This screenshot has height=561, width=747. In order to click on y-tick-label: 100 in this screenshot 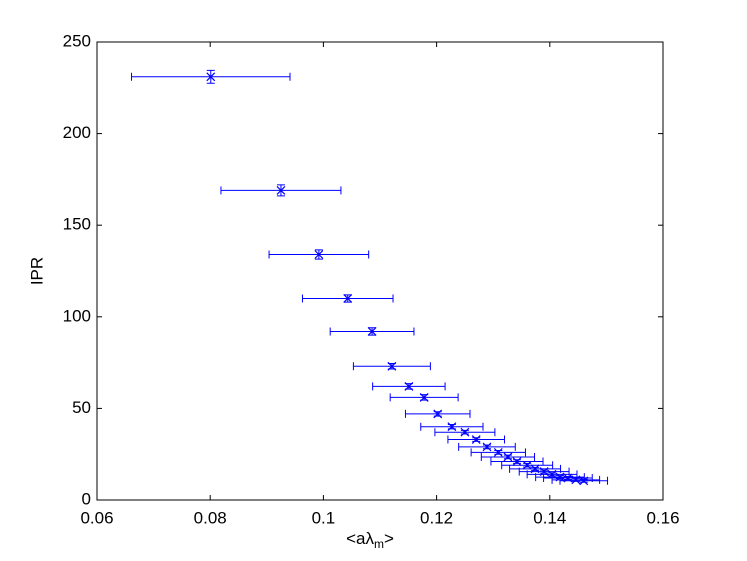, I will do `click(77, 315)`.